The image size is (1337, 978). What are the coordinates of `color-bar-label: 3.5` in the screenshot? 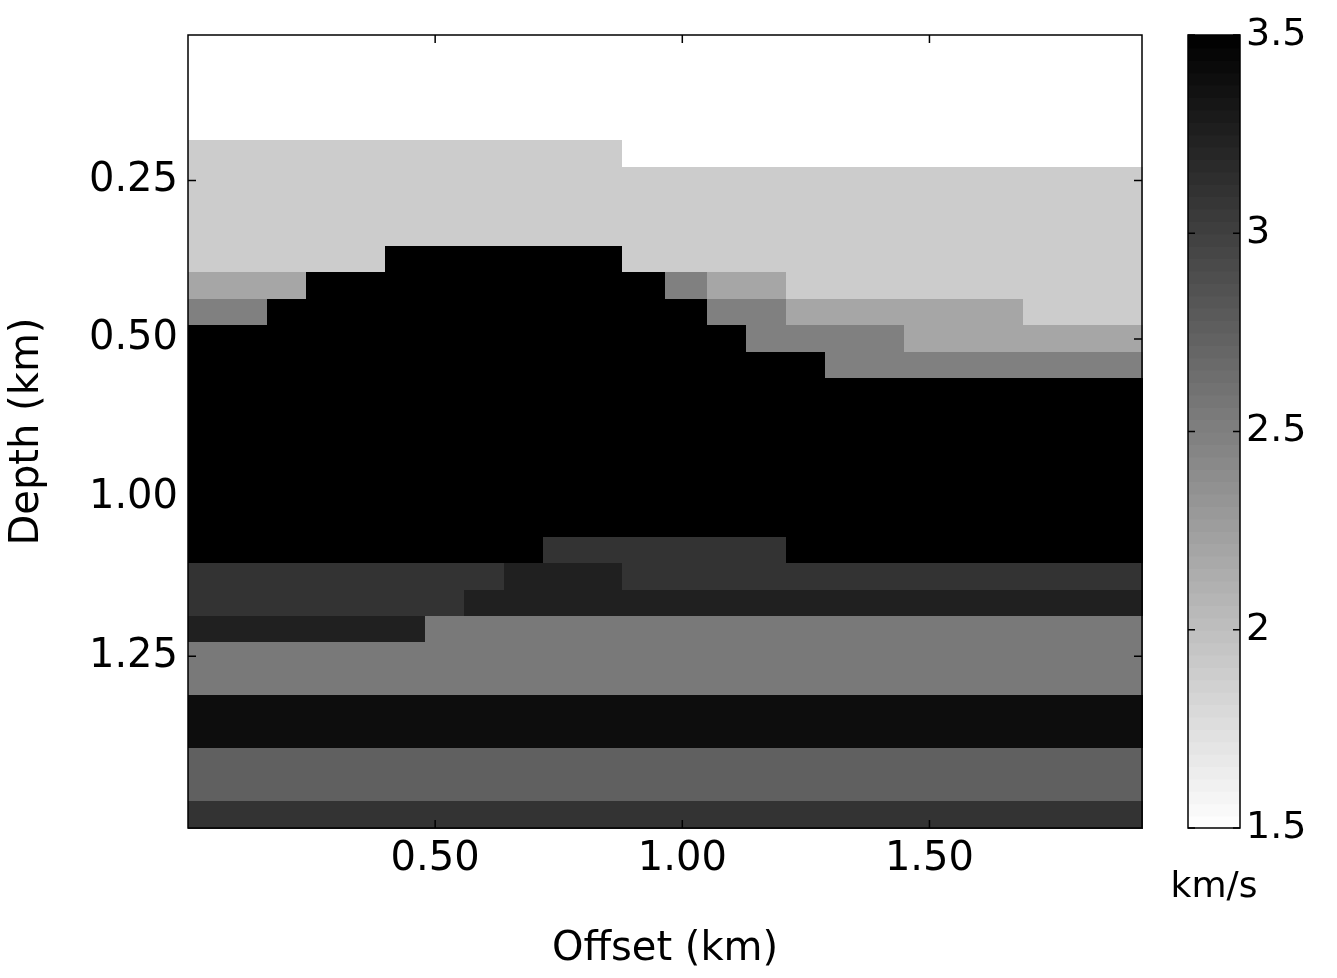 It's located at (1276, 31).